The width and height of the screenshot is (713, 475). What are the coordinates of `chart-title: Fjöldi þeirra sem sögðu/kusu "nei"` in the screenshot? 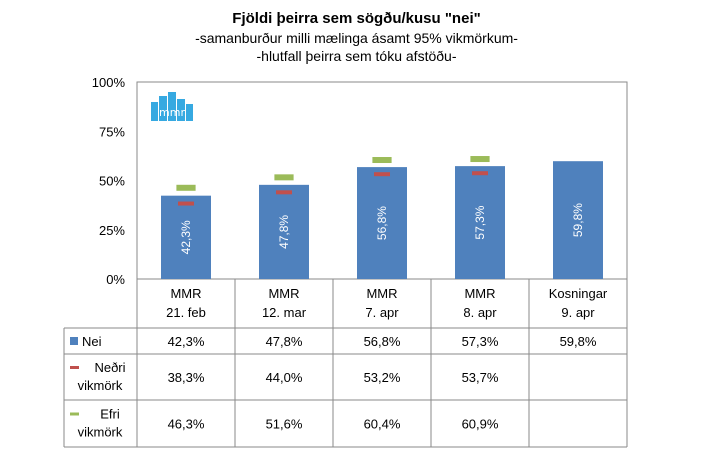 It's located at (356, 18).